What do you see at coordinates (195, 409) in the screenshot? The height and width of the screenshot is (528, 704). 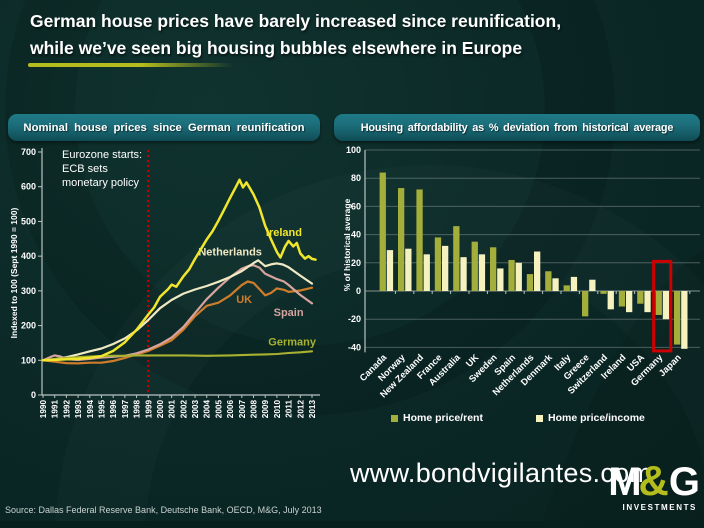 I see `x-tick-label: 2003` at bounding box center [195, 409].